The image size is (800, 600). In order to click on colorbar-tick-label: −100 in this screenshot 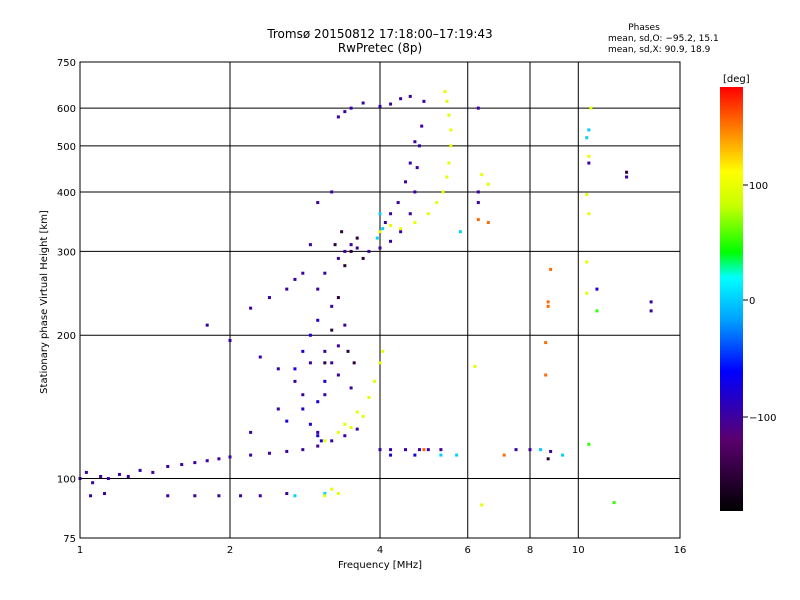, I will do `click(762, 418)`.